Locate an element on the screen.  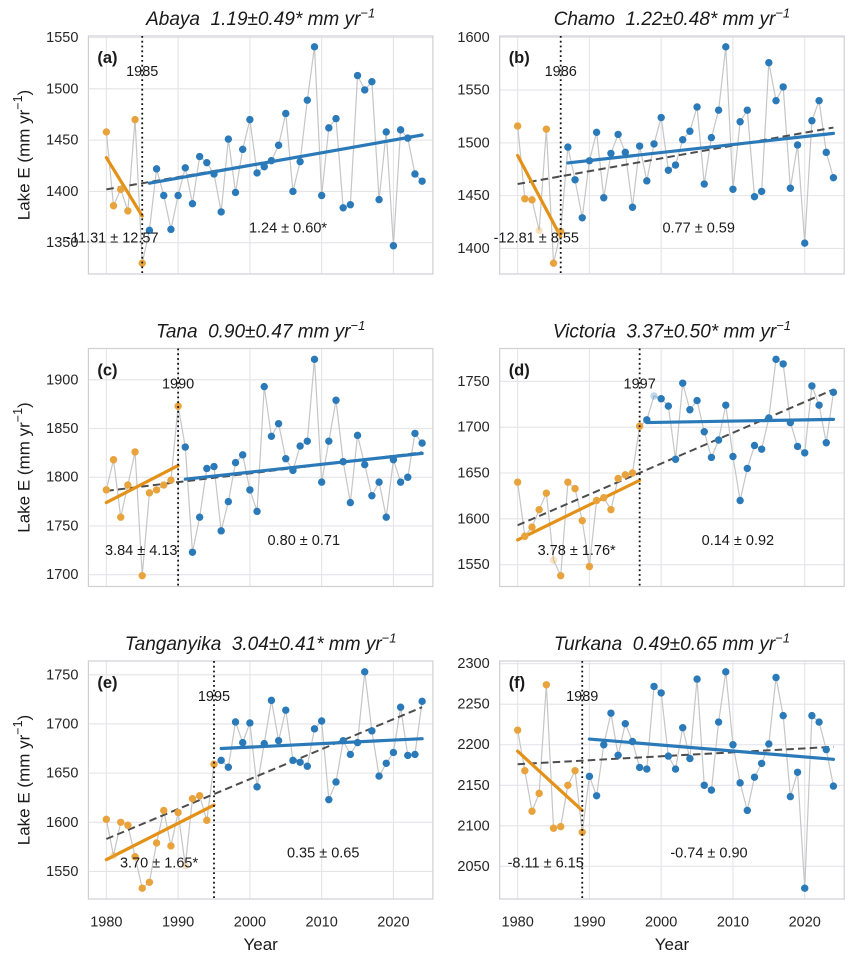
breakpoint-year-label: 1985 is located at coordinates (142, 72).